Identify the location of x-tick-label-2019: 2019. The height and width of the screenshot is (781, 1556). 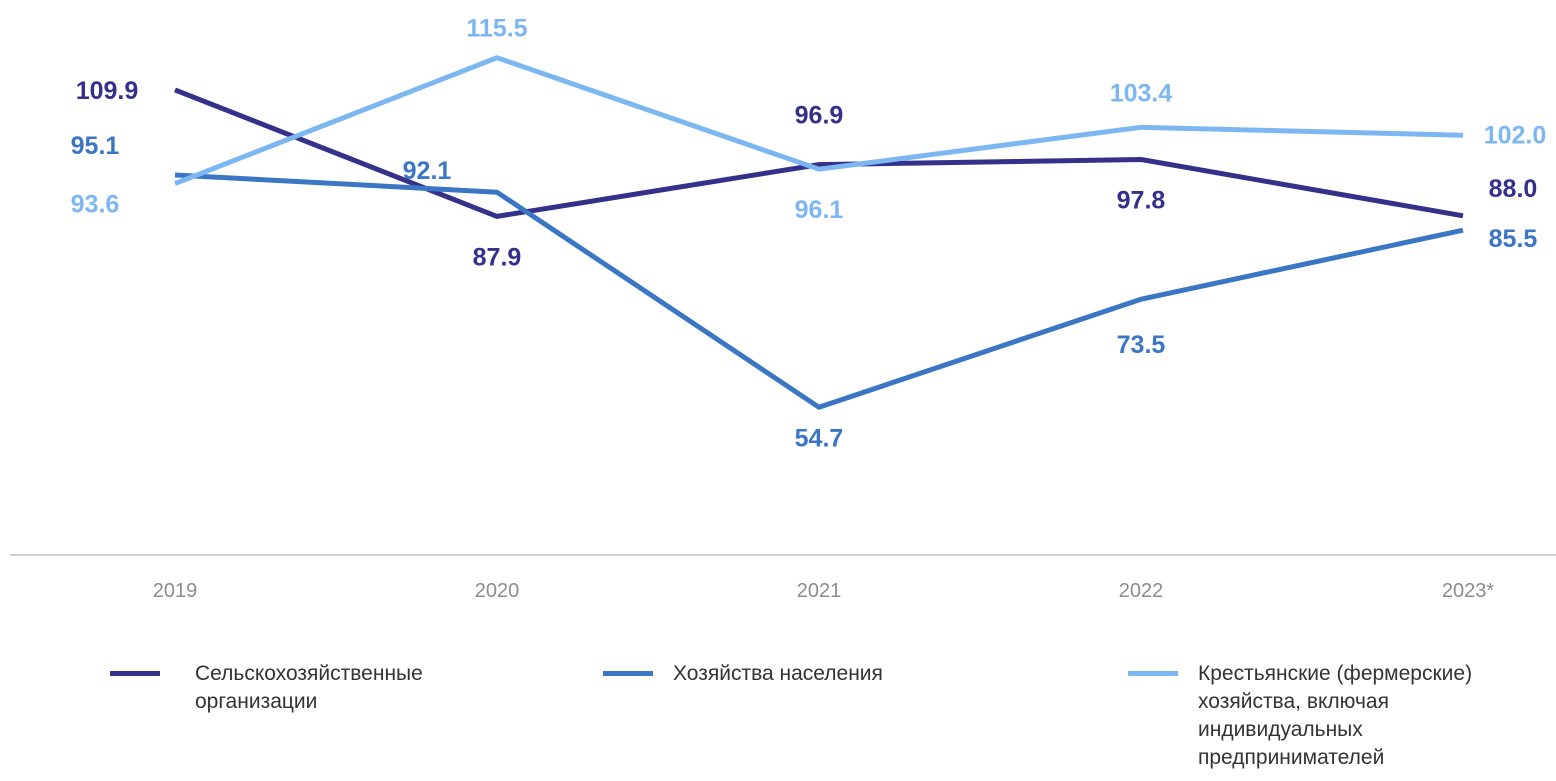
(175, 591).